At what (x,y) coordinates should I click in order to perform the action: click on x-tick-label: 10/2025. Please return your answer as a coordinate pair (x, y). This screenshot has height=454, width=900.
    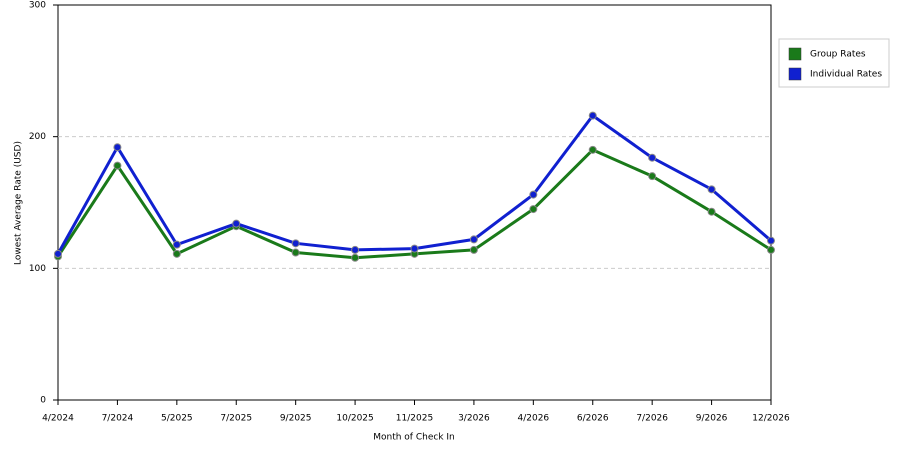
    Looking at the image, I should click on (354, 419).